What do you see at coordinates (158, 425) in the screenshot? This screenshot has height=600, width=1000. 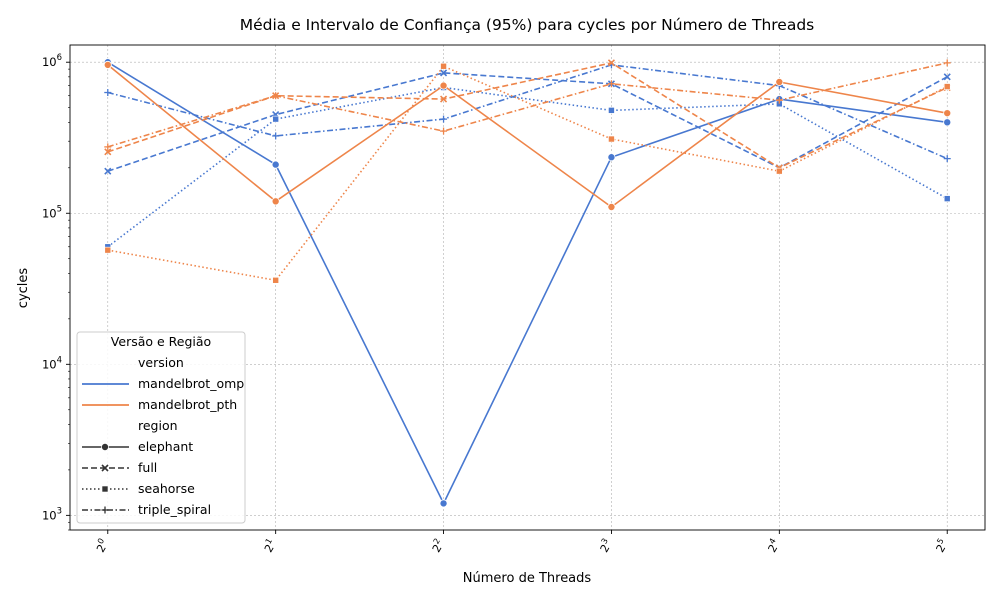 I see `legend-header-region: region` at bounding box center [158, 425].